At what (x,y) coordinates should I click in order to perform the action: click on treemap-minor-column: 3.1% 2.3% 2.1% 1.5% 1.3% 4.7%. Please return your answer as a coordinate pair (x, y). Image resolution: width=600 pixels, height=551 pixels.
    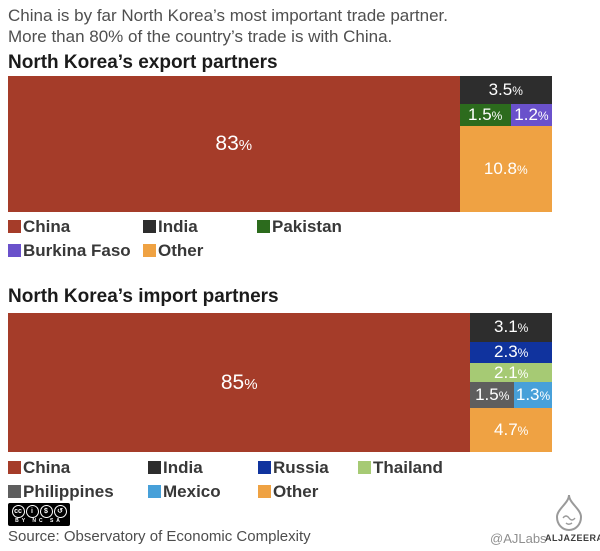
    Looking at the image, I should click on (511, 382).